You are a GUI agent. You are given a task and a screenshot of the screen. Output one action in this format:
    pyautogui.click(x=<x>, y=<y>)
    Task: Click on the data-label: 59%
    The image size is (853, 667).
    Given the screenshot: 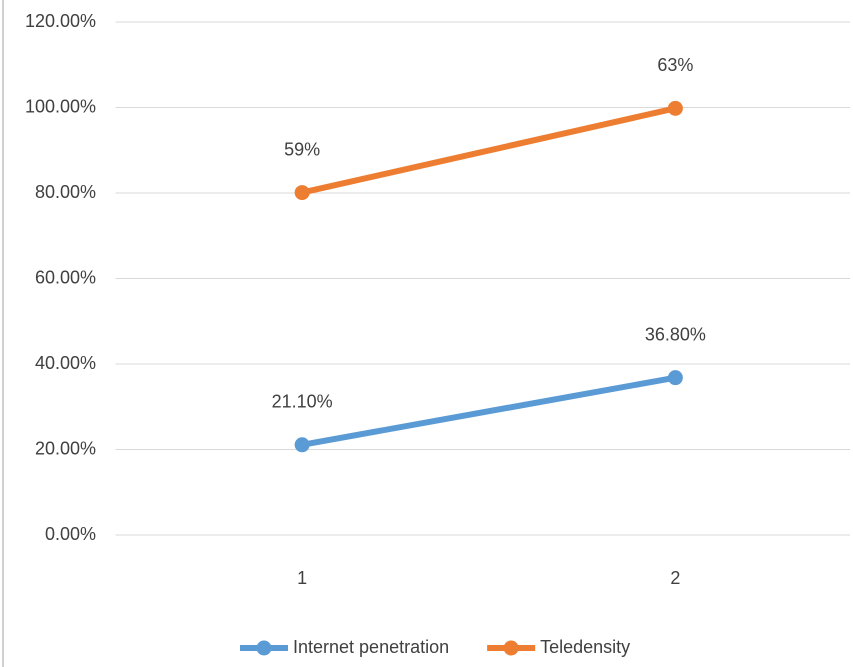 What is the action you would take?
    pyautogui.click(x=302, y=149)
    